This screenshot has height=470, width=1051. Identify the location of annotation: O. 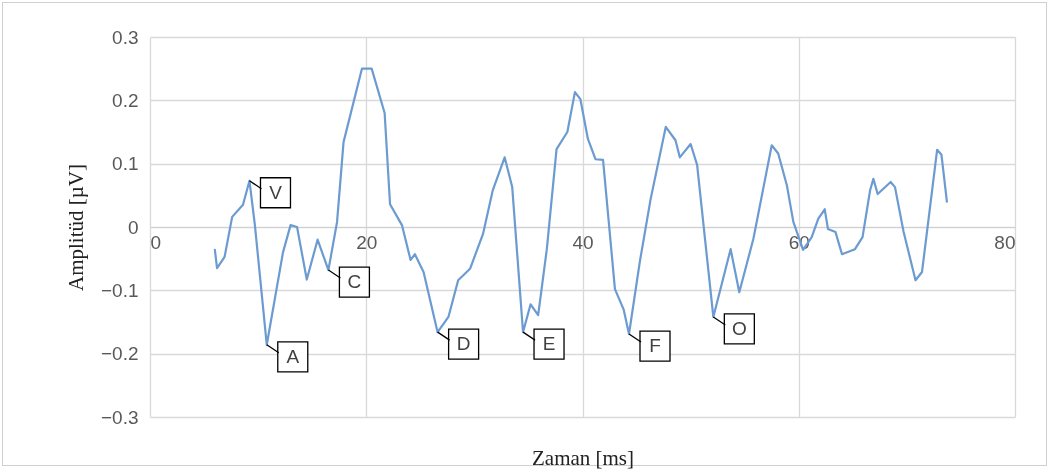
(739, 328).